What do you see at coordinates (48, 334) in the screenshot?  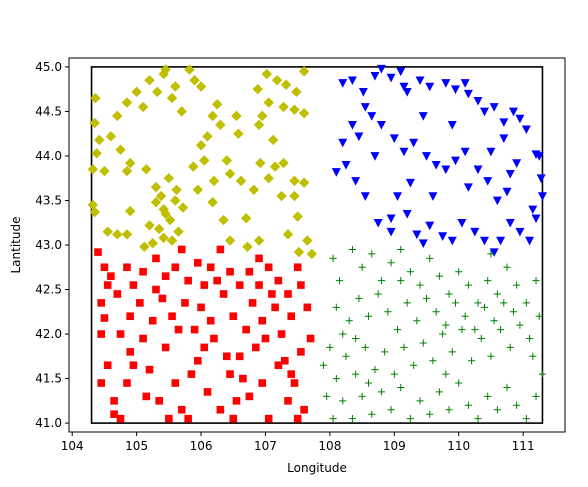 I see `y-tick-label: 42.0` at bounding box center [48, 334].